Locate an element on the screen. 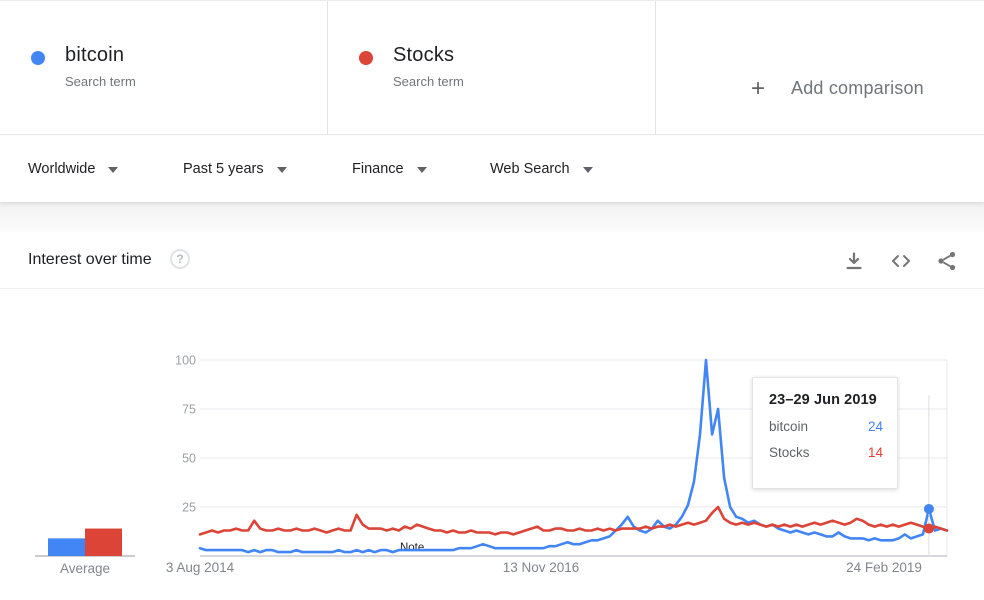 This screenshot has width=984, height=600. tooltip-series-name: bitcoin is located at coordinates (789, 426).